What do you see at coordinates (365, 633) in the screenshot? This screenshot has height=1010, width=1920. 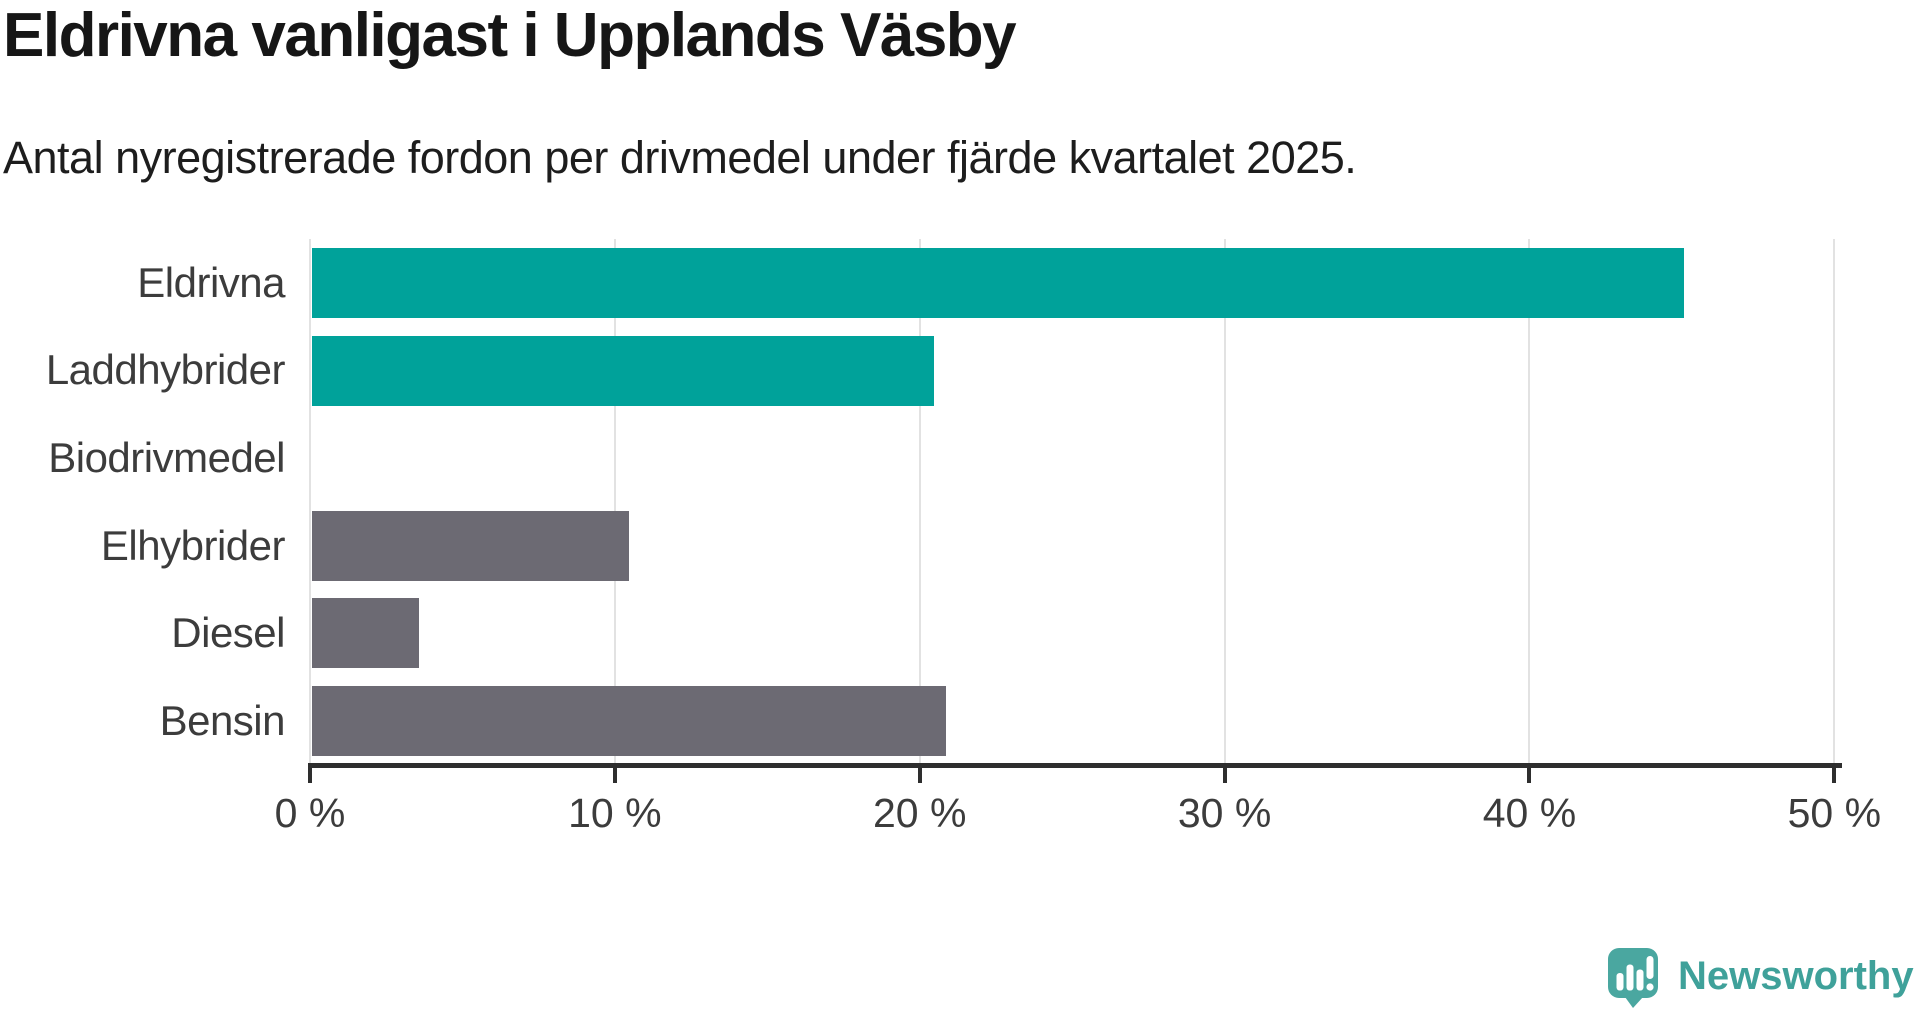 I see `bar-diesel` at bounding box center [365, 633].